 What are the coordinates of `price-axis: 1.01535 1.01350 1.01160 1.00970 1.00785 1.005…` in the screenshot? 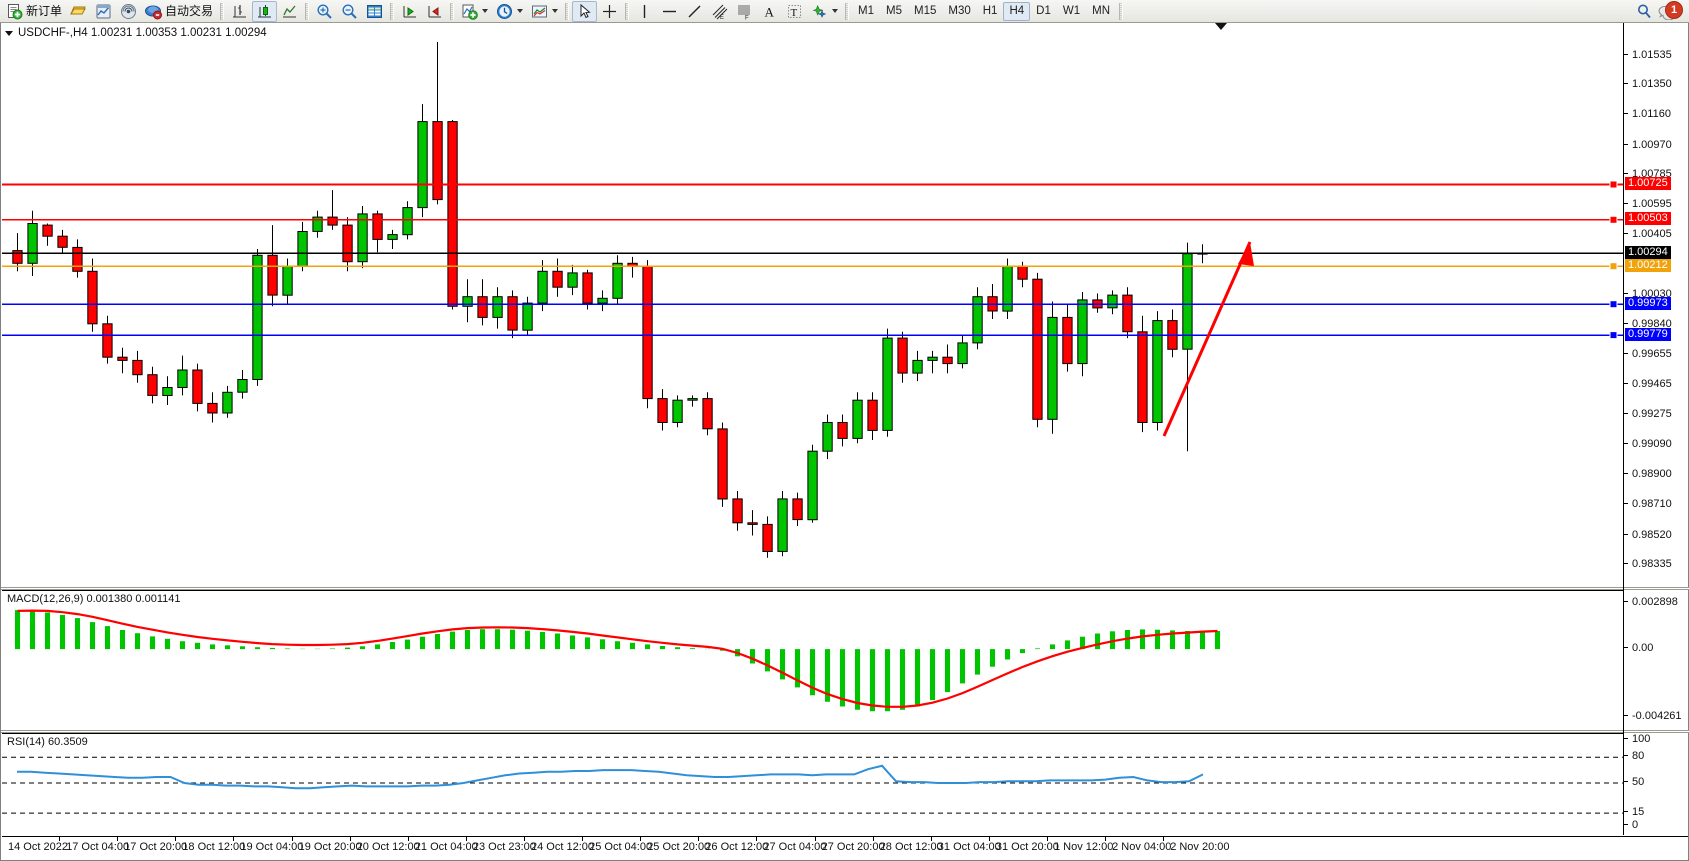 It's located at (1656, 429).